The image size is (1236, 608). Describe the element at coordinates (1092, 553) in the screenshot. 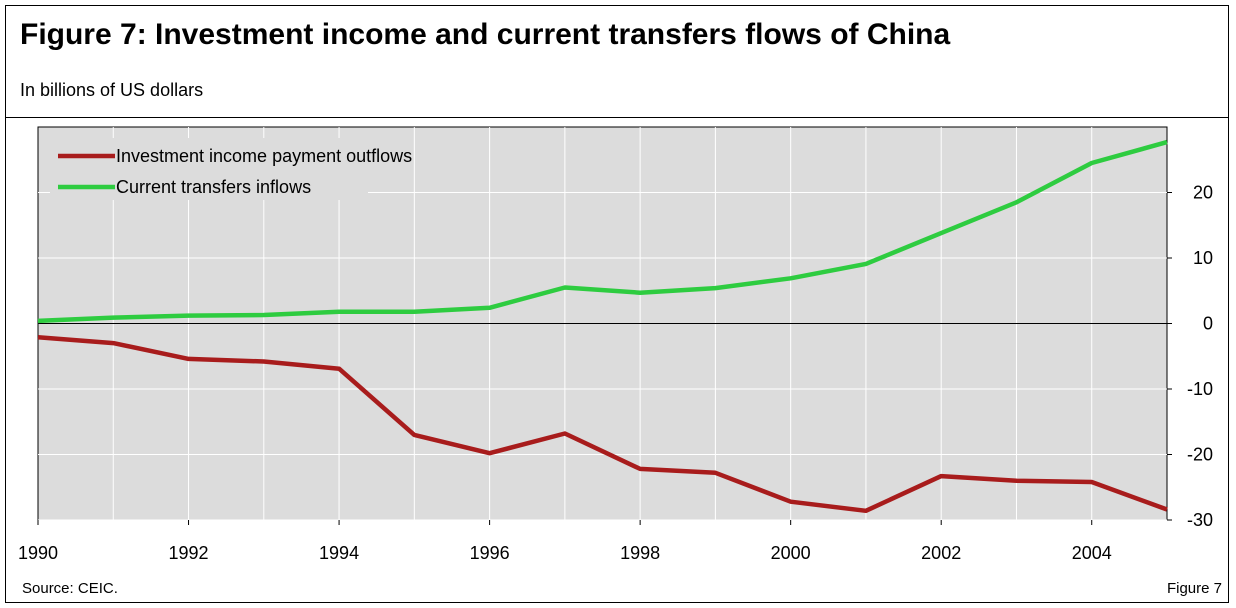

I see `x-tick-label: 2004` at that location.